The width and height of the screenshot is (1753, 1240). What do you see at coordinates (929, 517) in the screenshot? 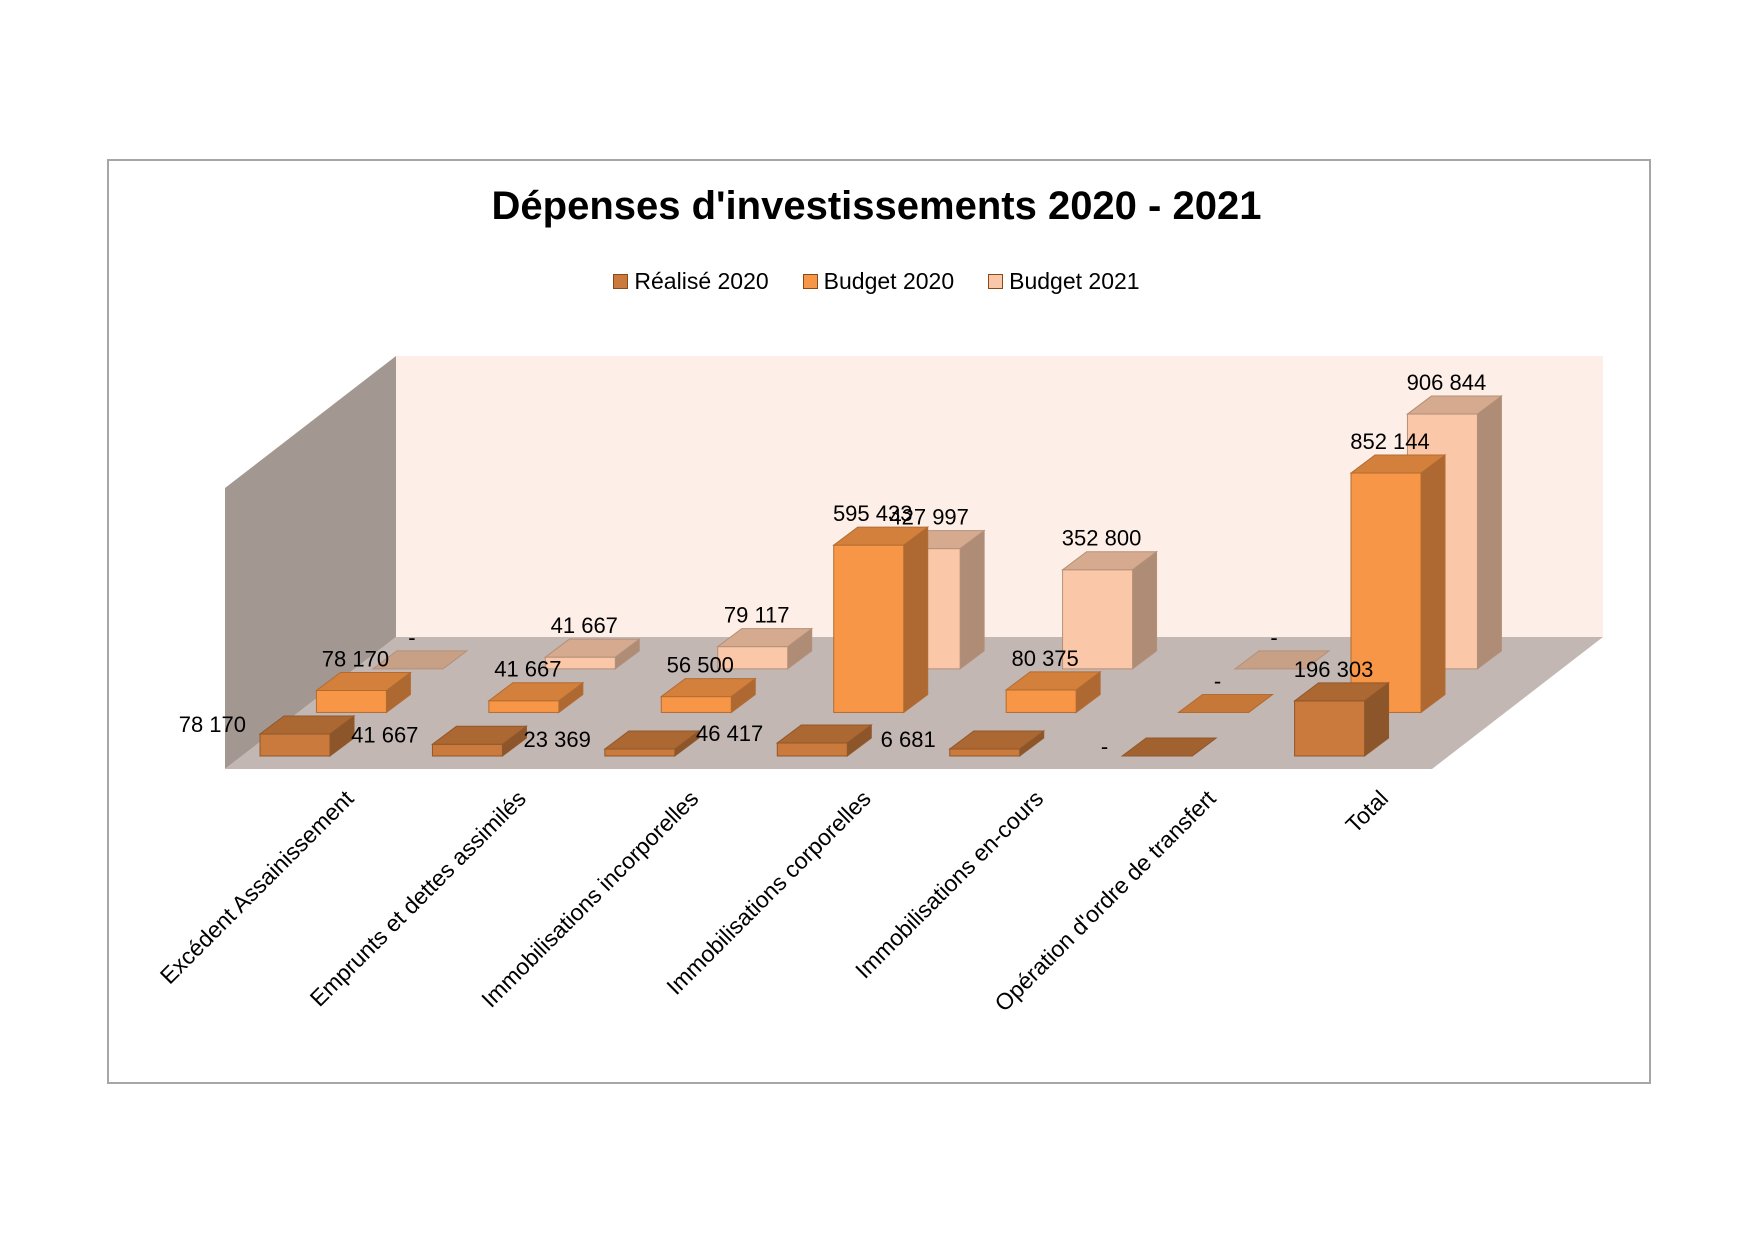
I see `data-label: 427 997` at bounding box center [929, 517].